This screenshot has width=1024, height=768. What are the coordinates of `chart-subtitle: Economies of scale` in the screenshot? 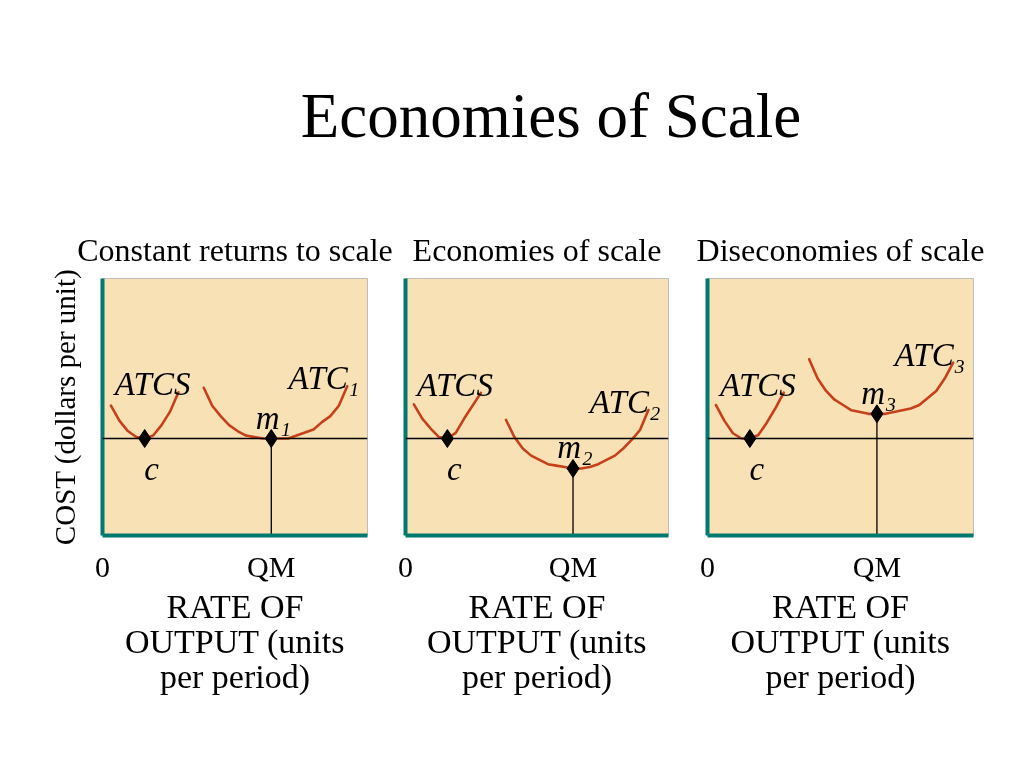 It's located at (537, 249).